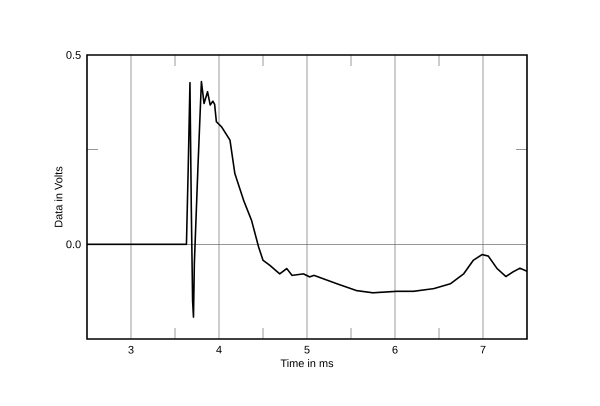 Image resolution: width=600 pixels, height=406 pixels. I want to click on x-tick-label: 3, so click(131, 350).